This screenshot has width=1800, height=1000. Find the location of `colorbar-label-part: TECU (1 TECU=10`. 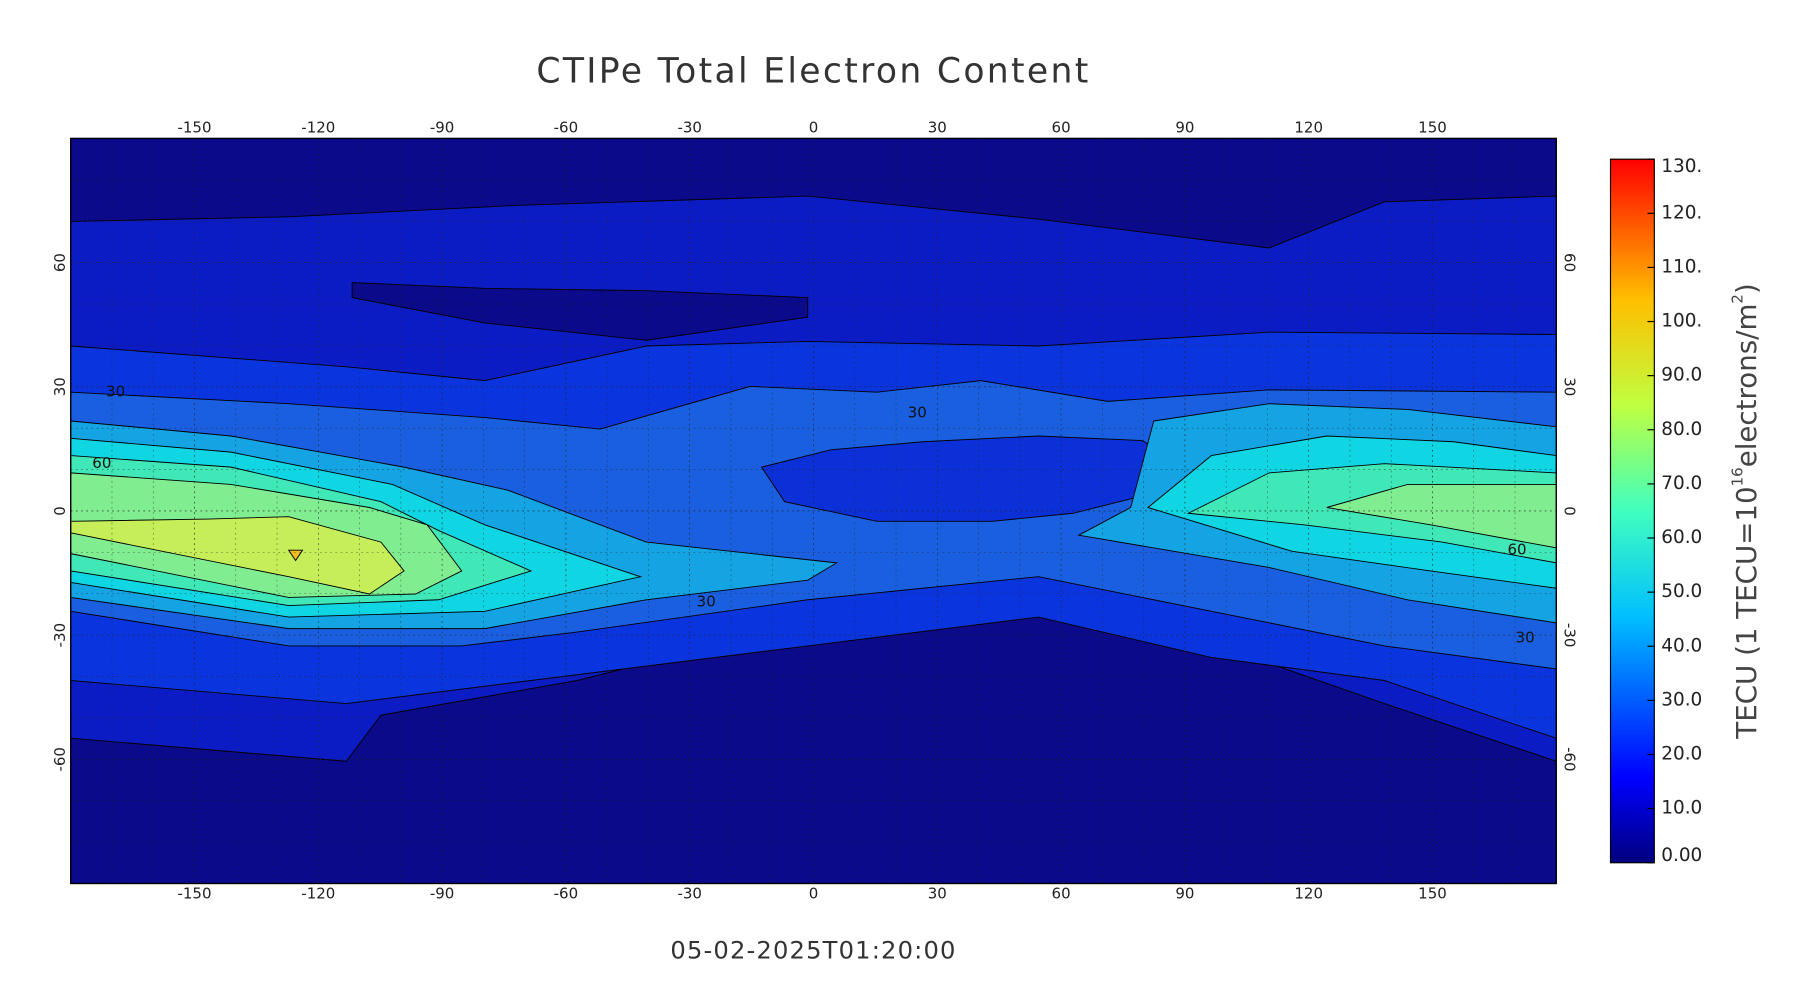

colorbar-label-part: TECU (1 TECU=10 is located at coordinates (1746, 612).